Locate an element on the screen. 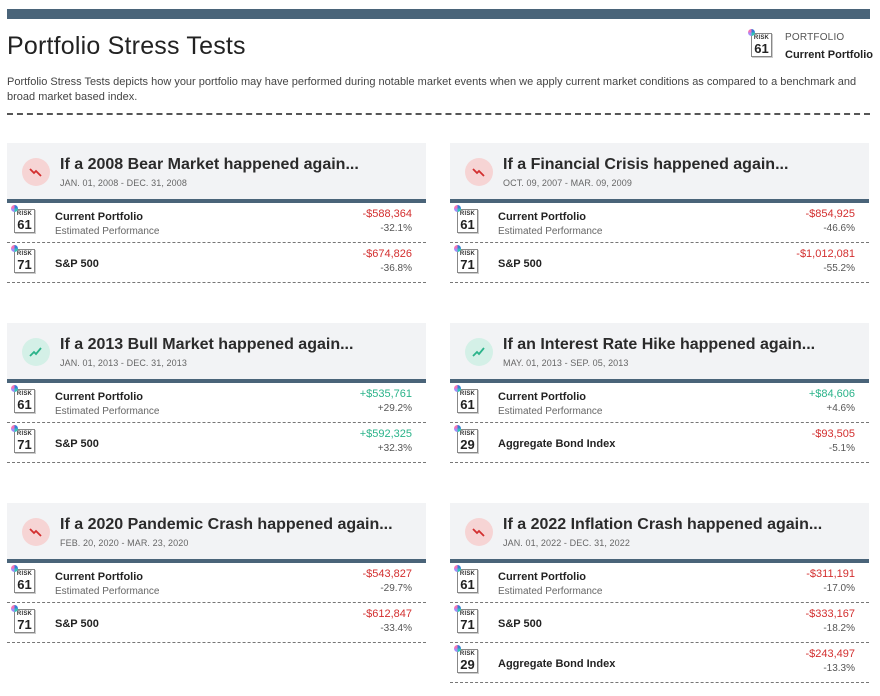 The height and width of the screenshot is (696, 880). portfolio-label: PORTFOLIO is located at coordinates (815, 37).